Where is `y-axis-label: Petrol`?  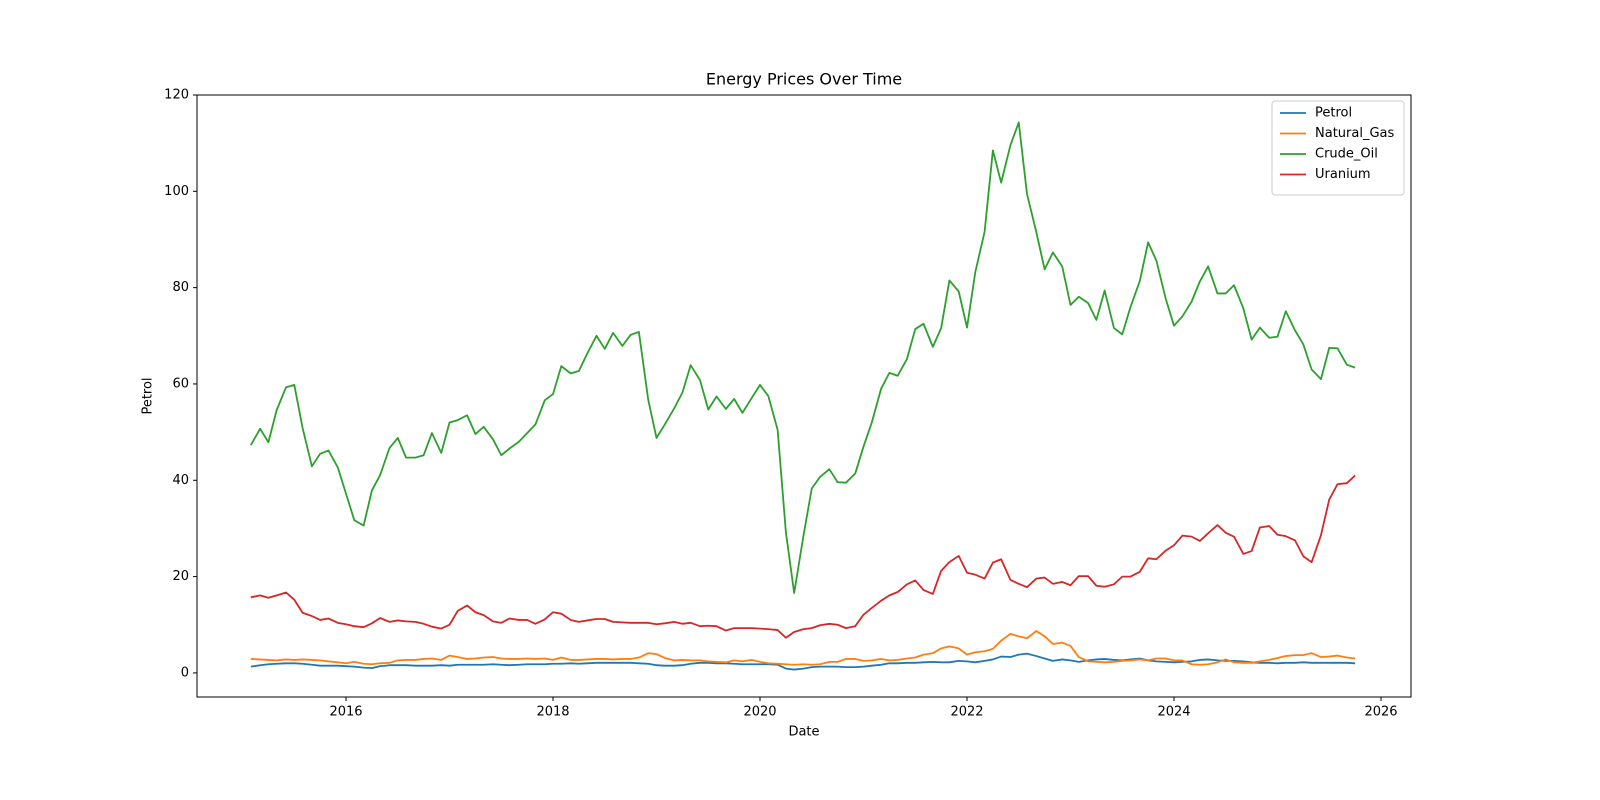
y-axis-label: Petrol is located at coordinates (148, 395).